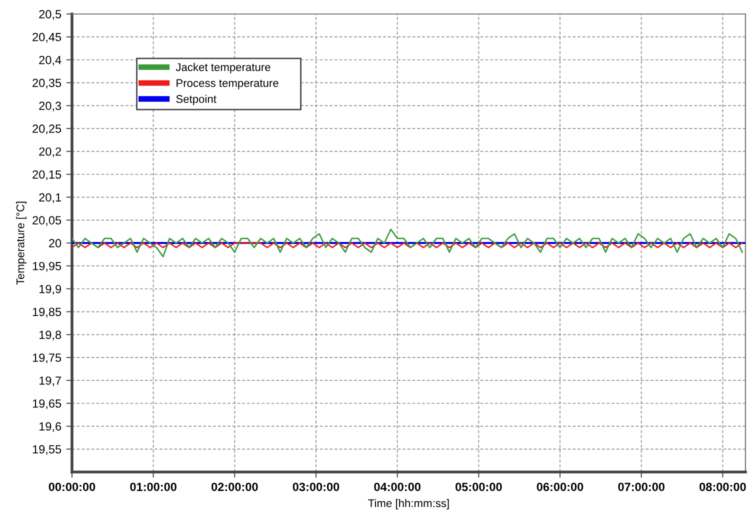  What do you see at coordinates (50, 152) in the screenshot?
I see `y-tick-label: 20,2` at bounding box center [50, 152].